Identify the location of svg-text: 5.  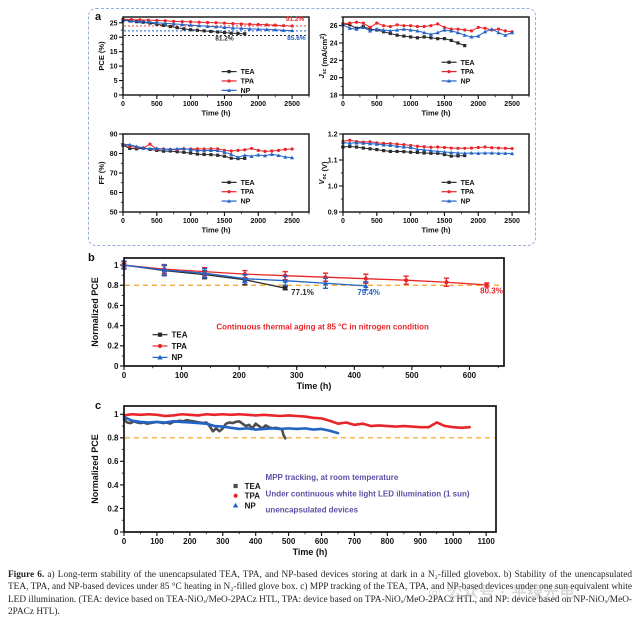
(116, 81).